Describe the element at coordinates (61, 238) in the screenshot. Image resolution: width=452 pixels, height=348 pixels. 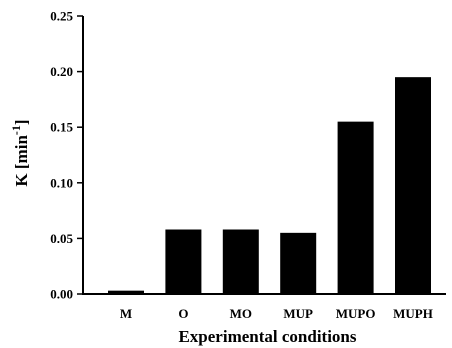
I see `y-tick-label: 0.05` at that location.